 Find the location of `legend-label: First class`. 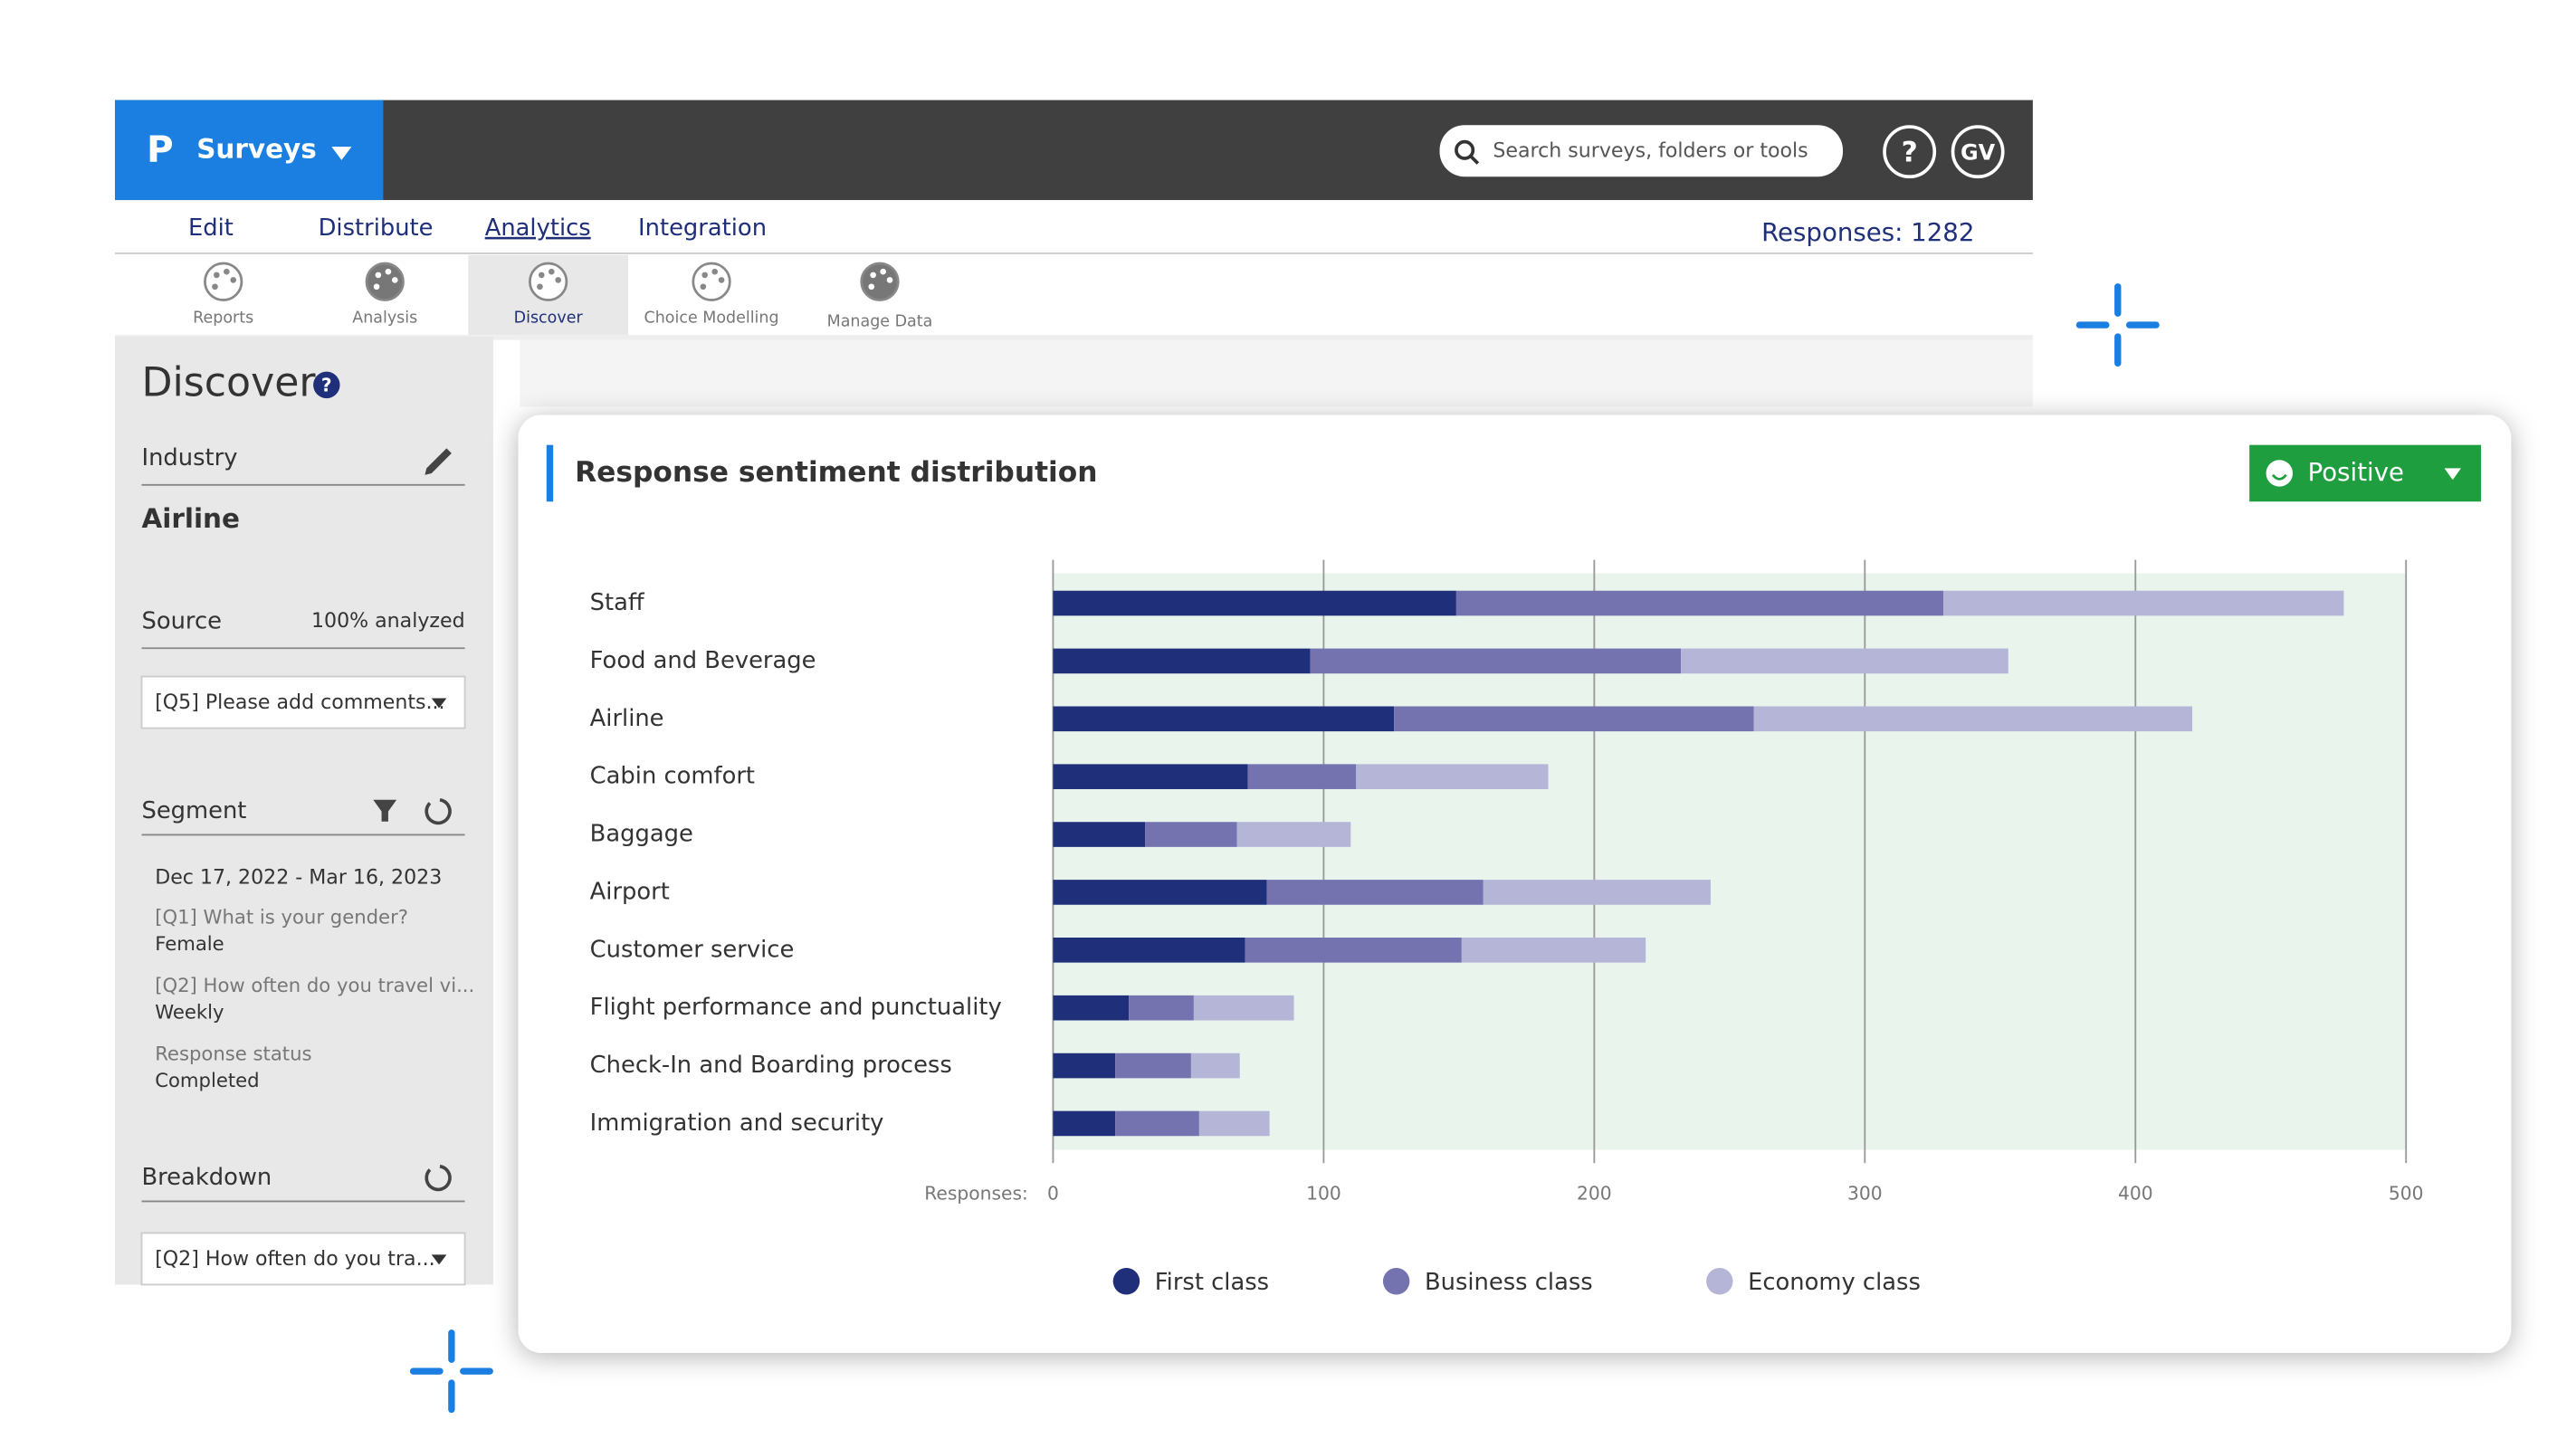

legend-label: First class is located at coordinates (1212, 1282).